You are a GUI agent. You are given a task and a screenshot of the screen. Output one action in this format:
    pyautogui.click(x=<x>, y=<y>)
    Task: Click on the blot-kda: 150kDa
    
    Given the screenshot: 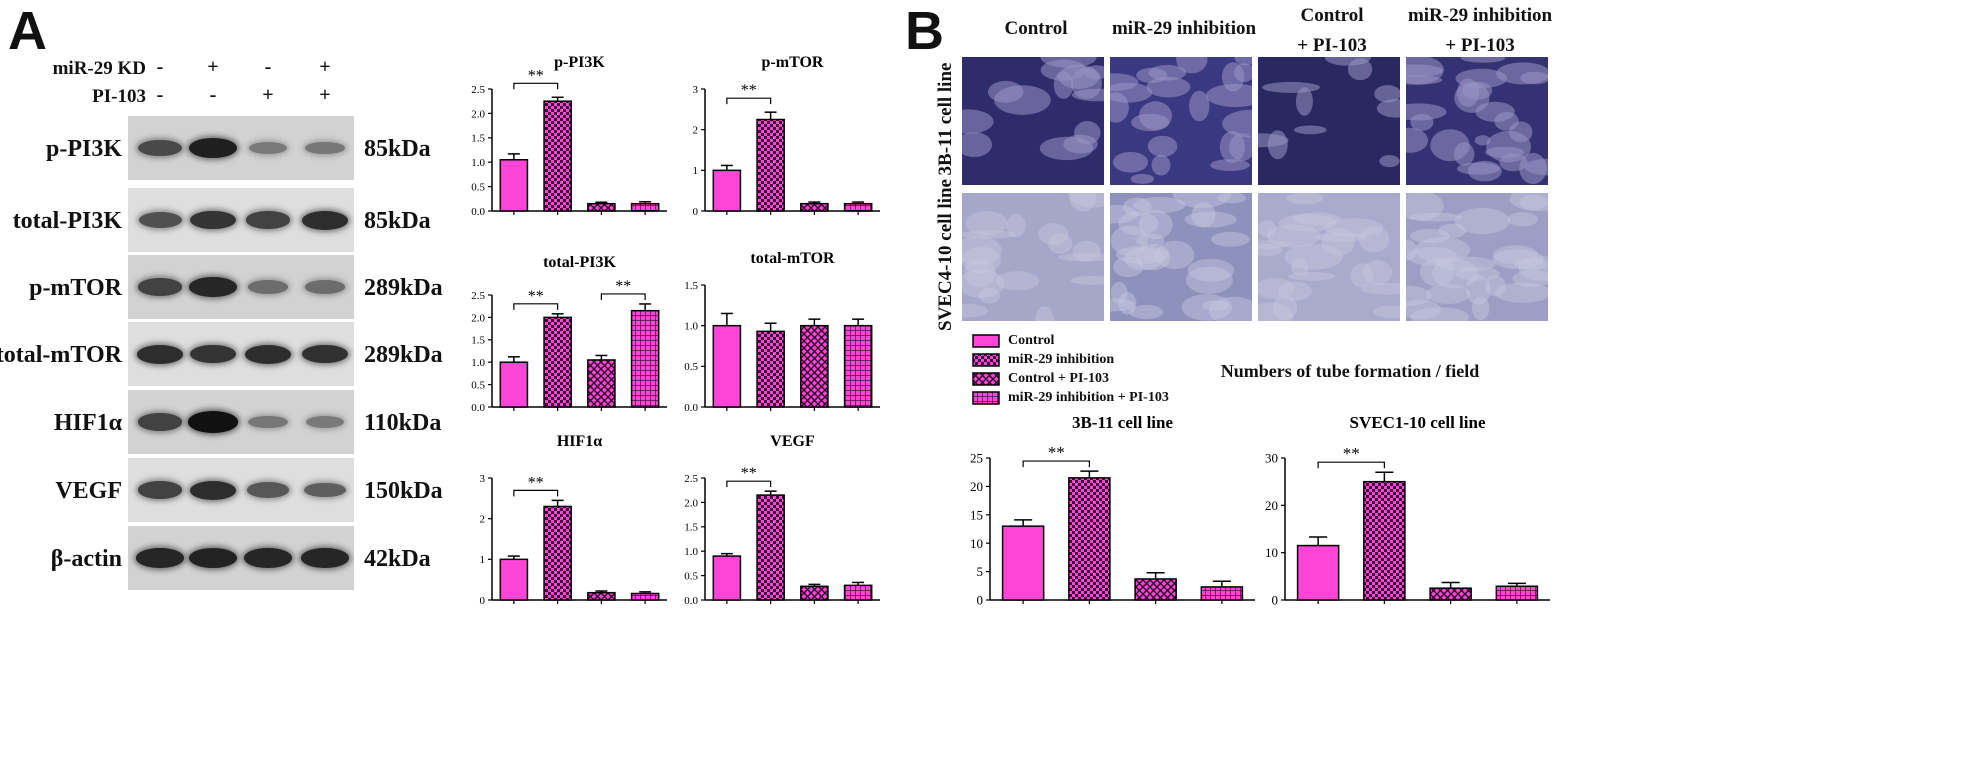 What is the action you would take?
    pyautogui.click(x=403, y=491)
    